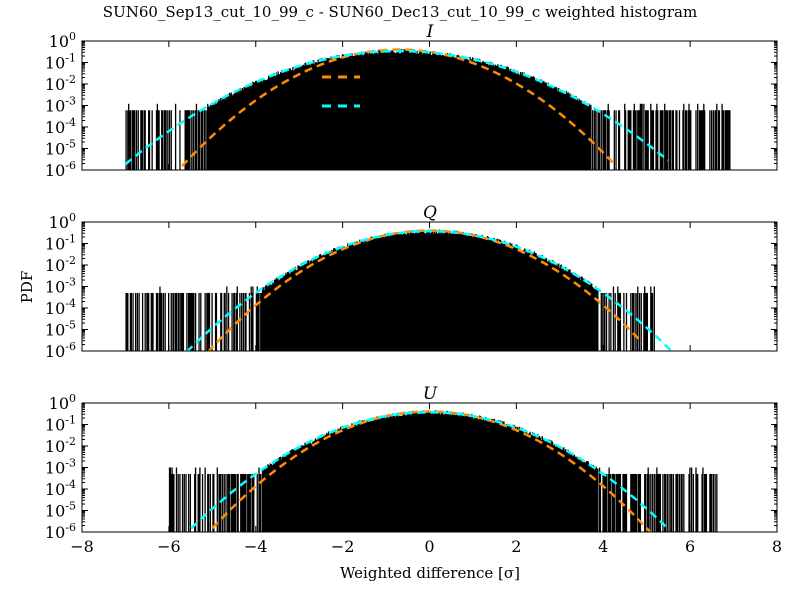 This screenshot has height=600, width=800. I want to click on y-tick-label: 10⁻³, so click(60, 467).